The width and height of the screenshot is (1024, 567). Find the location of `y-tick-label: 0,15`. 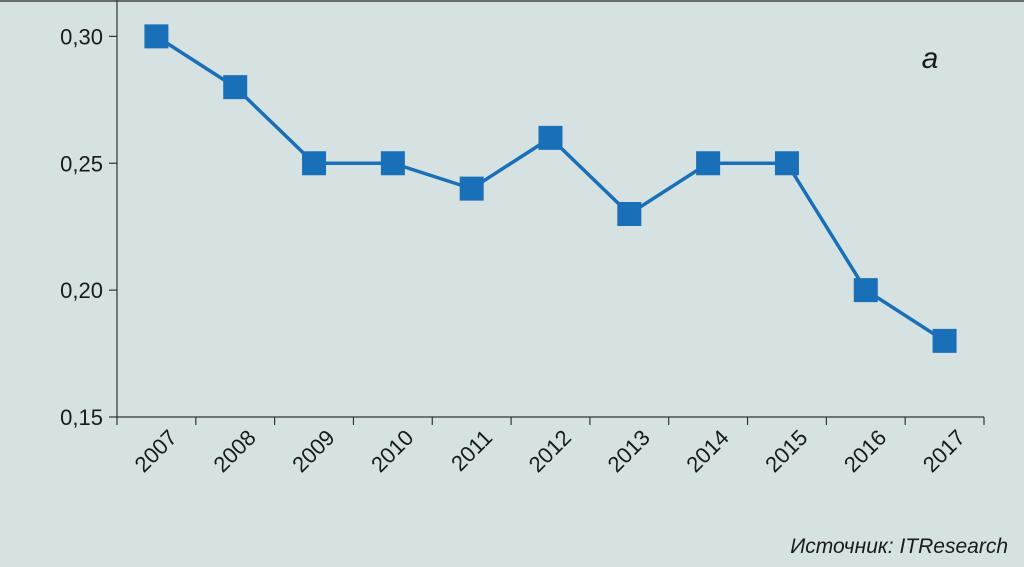

y-tick-label: 0,15 is located at coordinates (81, 417).